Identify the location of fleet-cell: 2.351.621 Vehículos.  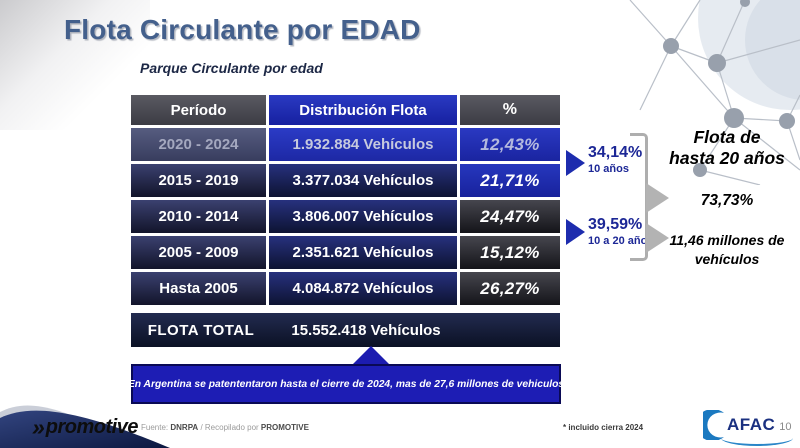
(363, 252).